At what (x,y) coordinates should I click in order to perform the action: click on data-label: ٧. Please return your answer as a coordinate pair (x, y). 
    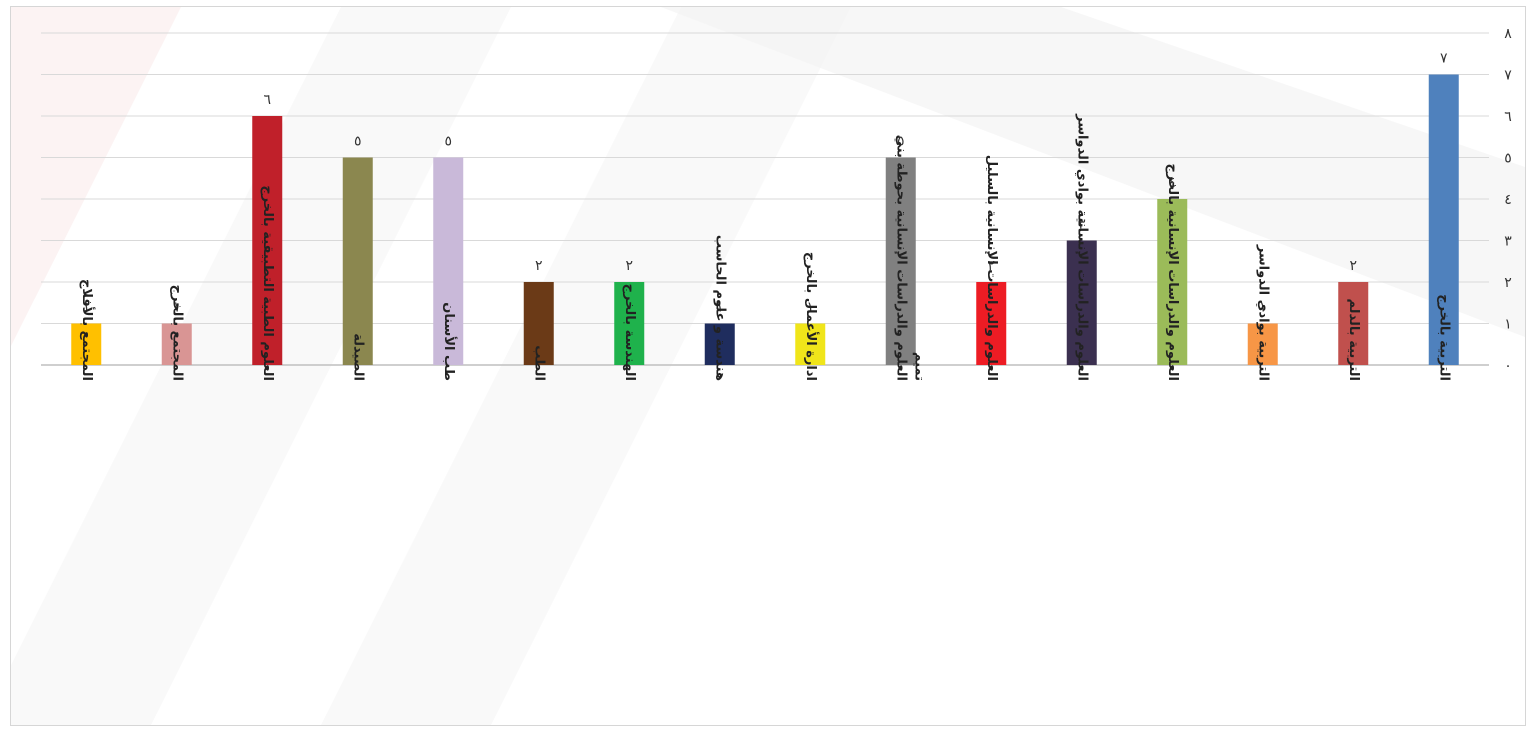
    Looking at the image, I should click on (1444, 59).